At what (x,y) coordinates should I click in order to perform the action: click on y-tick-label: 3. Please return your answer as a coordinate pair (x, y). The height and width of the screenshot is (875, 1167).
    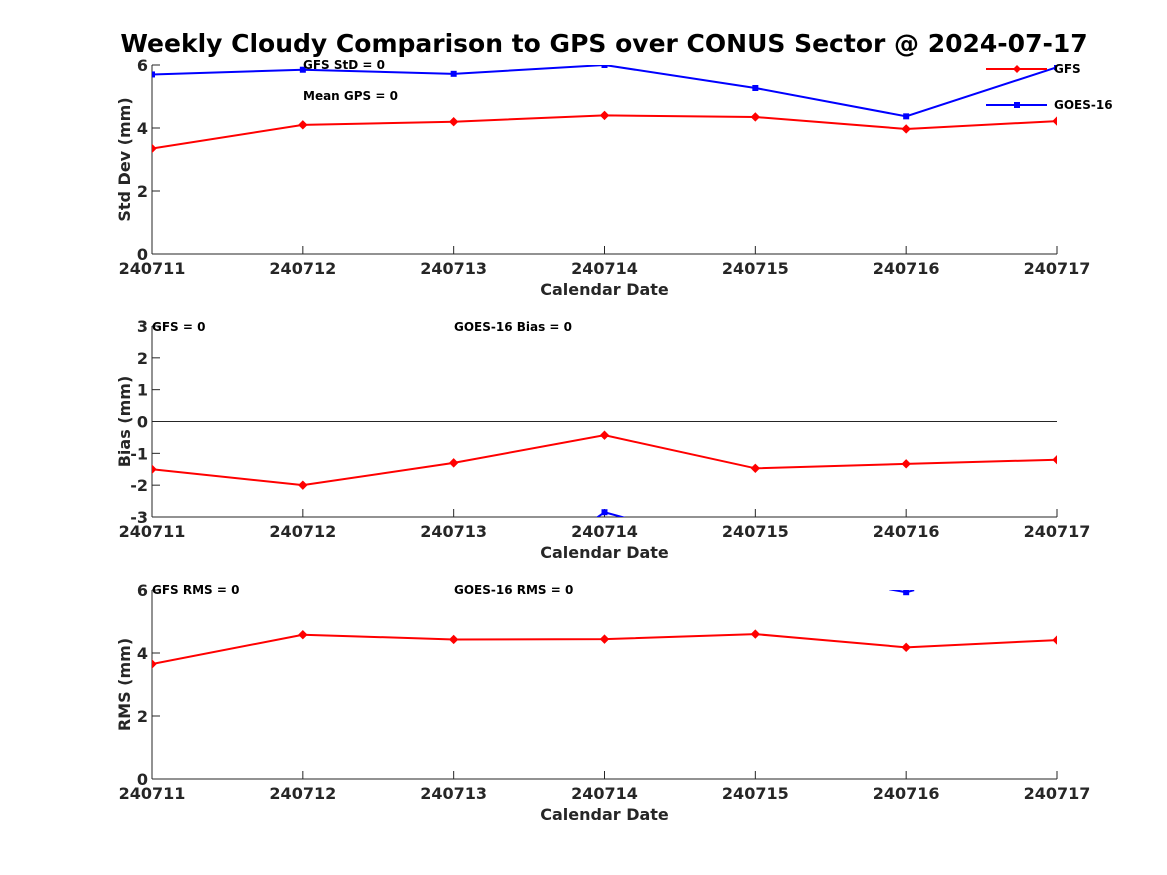
    Looking at the image, I should click on (142, 326).